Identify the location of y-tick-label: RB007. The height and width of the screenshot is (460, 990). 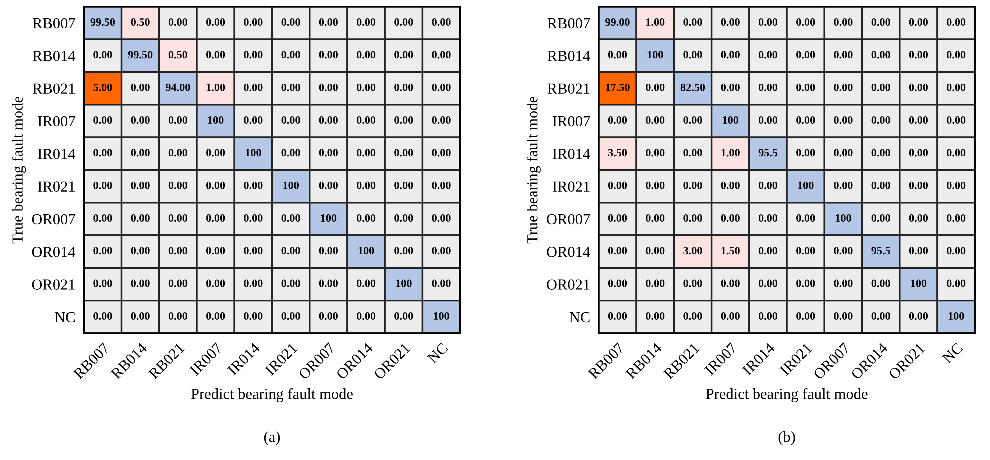
(54, 23).